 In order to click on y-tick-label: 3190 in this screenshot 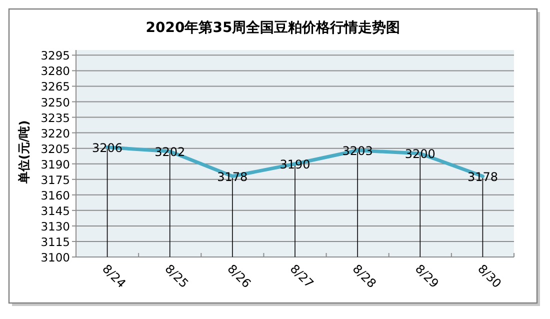, I will do `click(55, 164)`.